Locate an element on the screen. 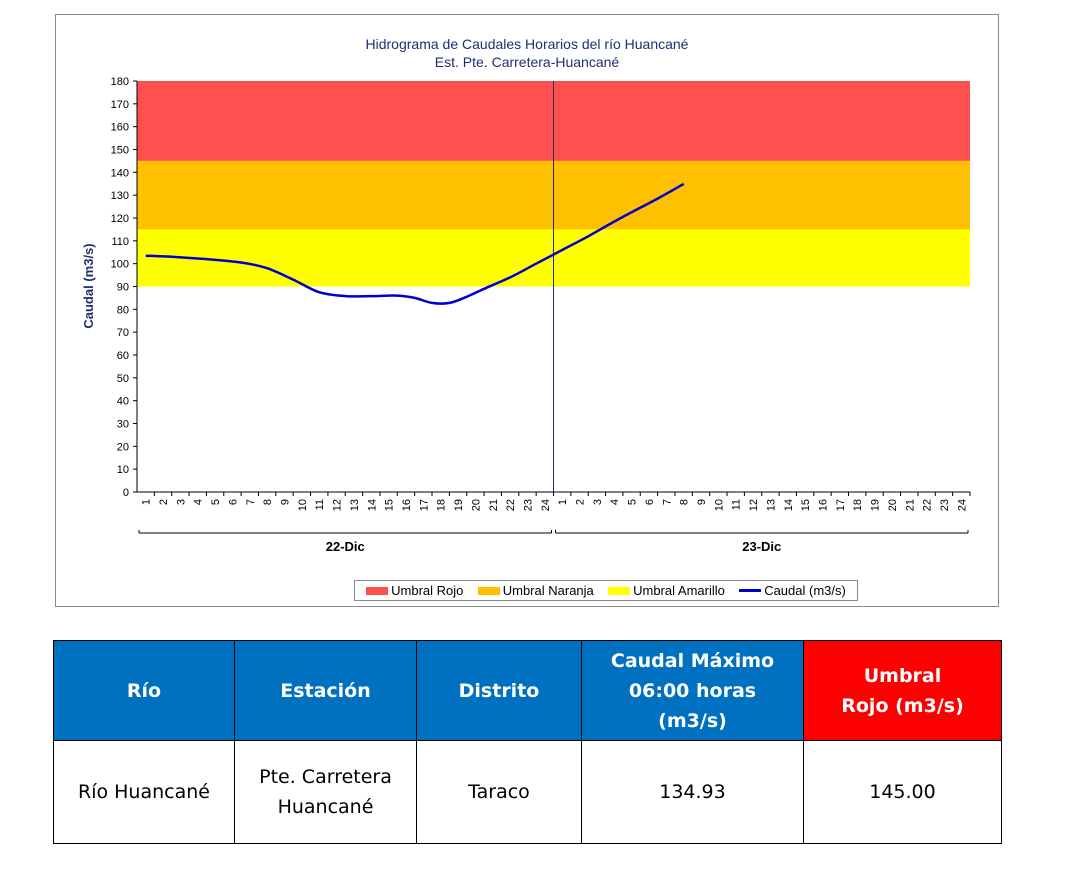 The width and height of the screenshot is (1076, 890). header-estacion: Estación is located at coordinates (325, 690).